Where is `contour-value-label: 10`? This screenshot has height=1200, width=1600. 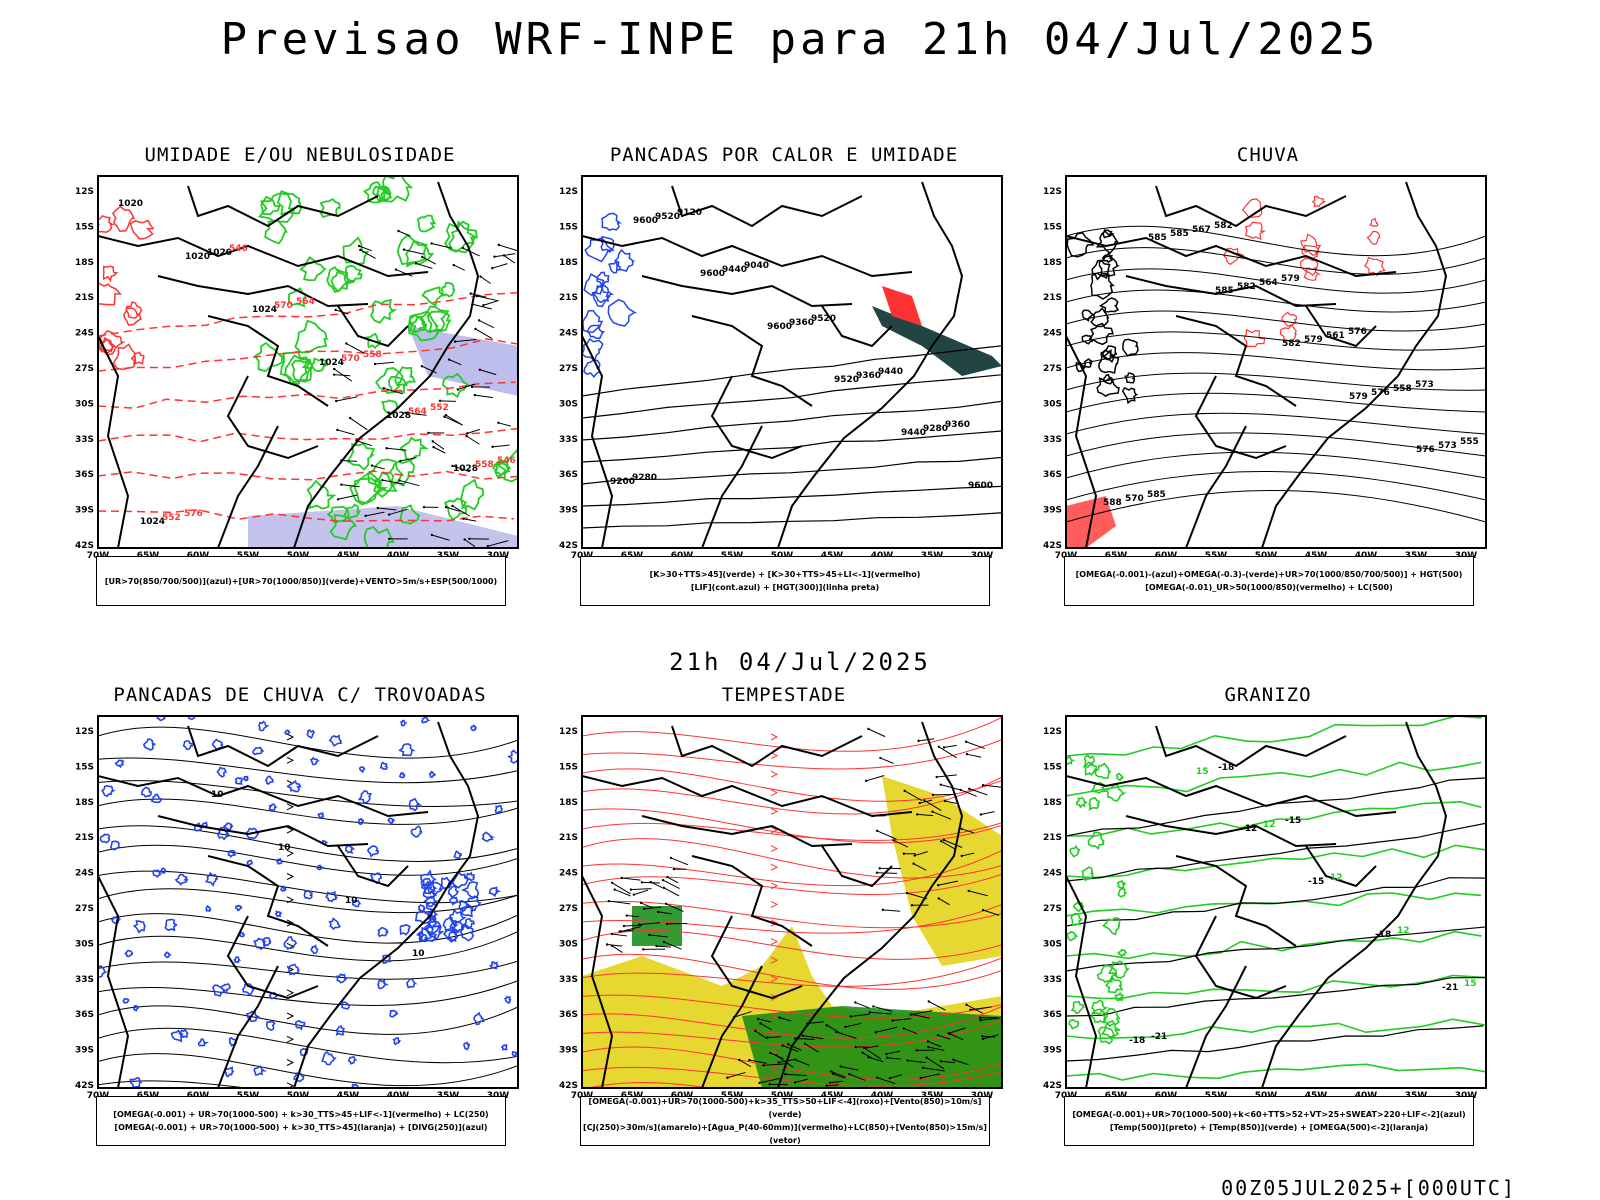 contour-value-label: 10 is located at coordinates (284, 848).